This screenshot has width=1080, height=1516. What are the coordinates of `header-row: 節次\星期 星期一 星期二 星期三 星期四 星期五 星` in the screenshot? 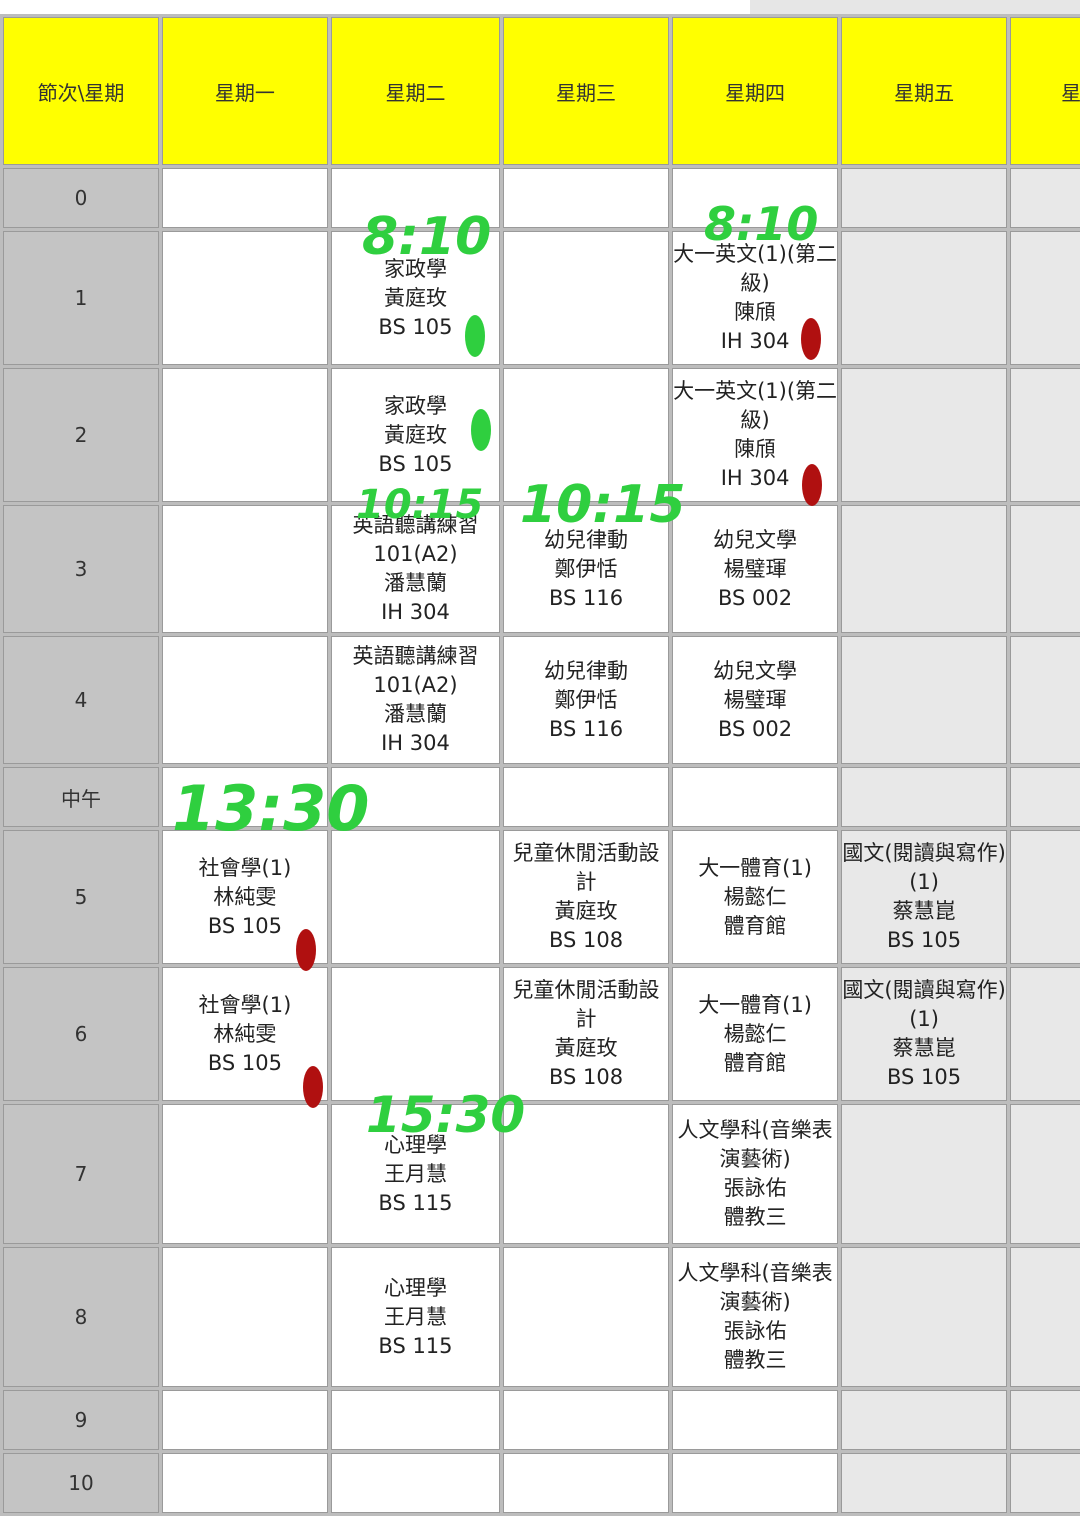 It's located at (541, 91).